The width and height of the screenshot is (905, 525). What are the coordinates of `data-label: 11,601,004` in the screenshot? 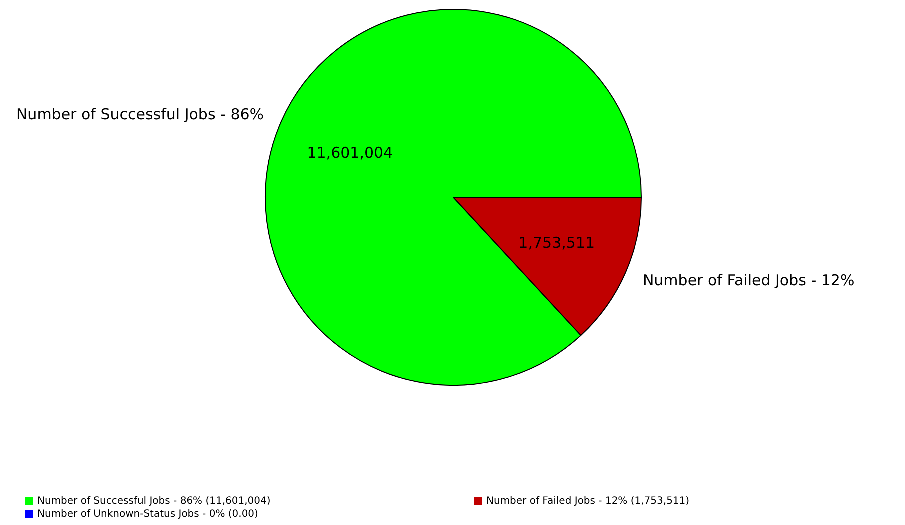 It's located at (350, 153).